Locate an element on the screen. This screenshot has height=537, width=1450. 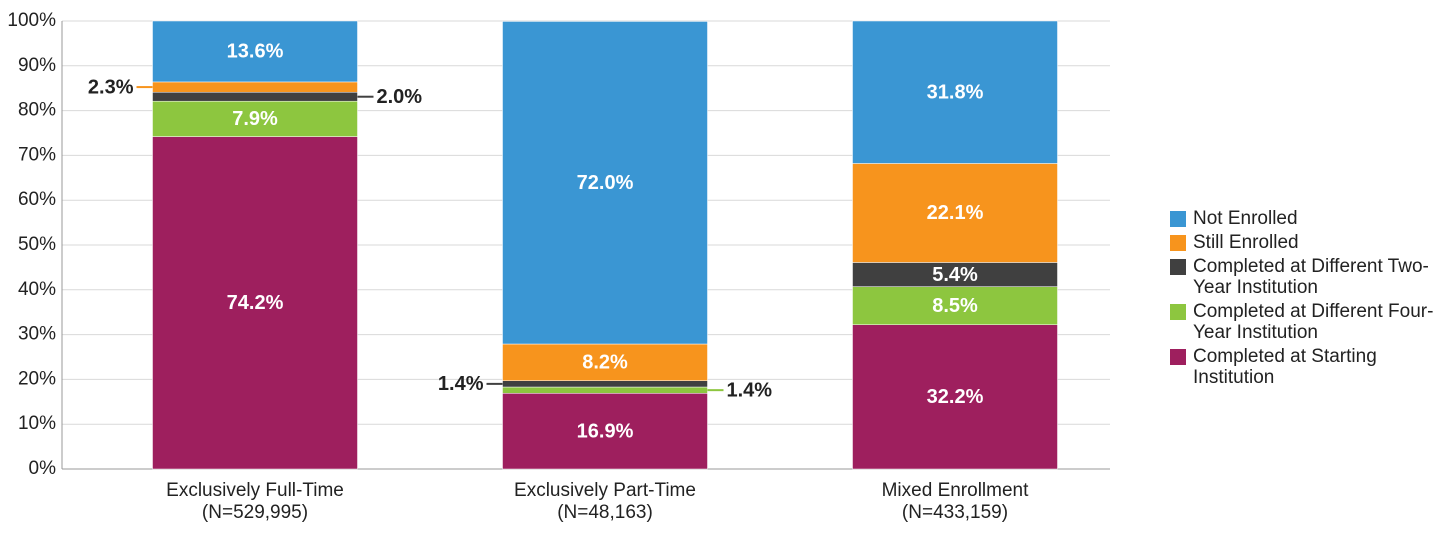
data-label: 2.3% is located at coordinates (111, 87).